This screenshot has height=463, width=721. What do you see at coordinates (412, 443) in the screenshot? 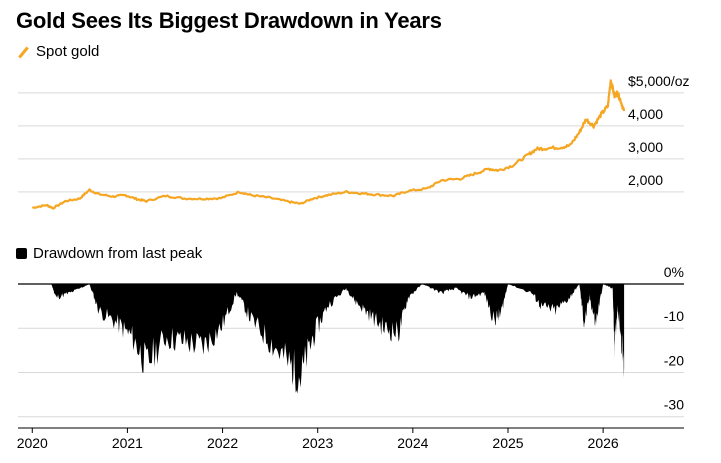
I see `x-tick-label: 2024` at bounding box center [412, 443].